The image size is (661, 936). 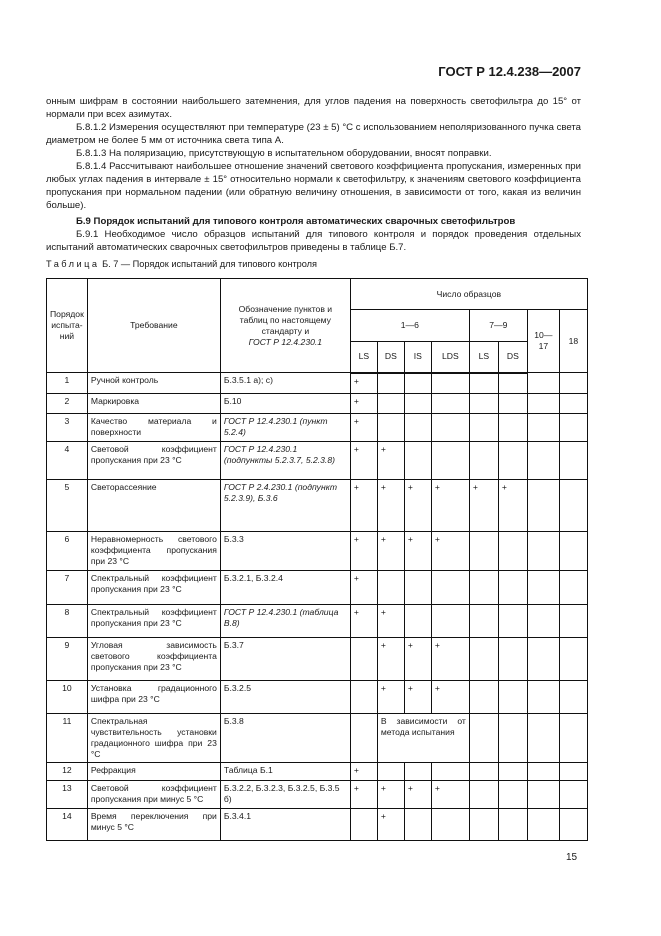 I want to click on row-reference: Б.3.2.5, so click(x=285, y=697).